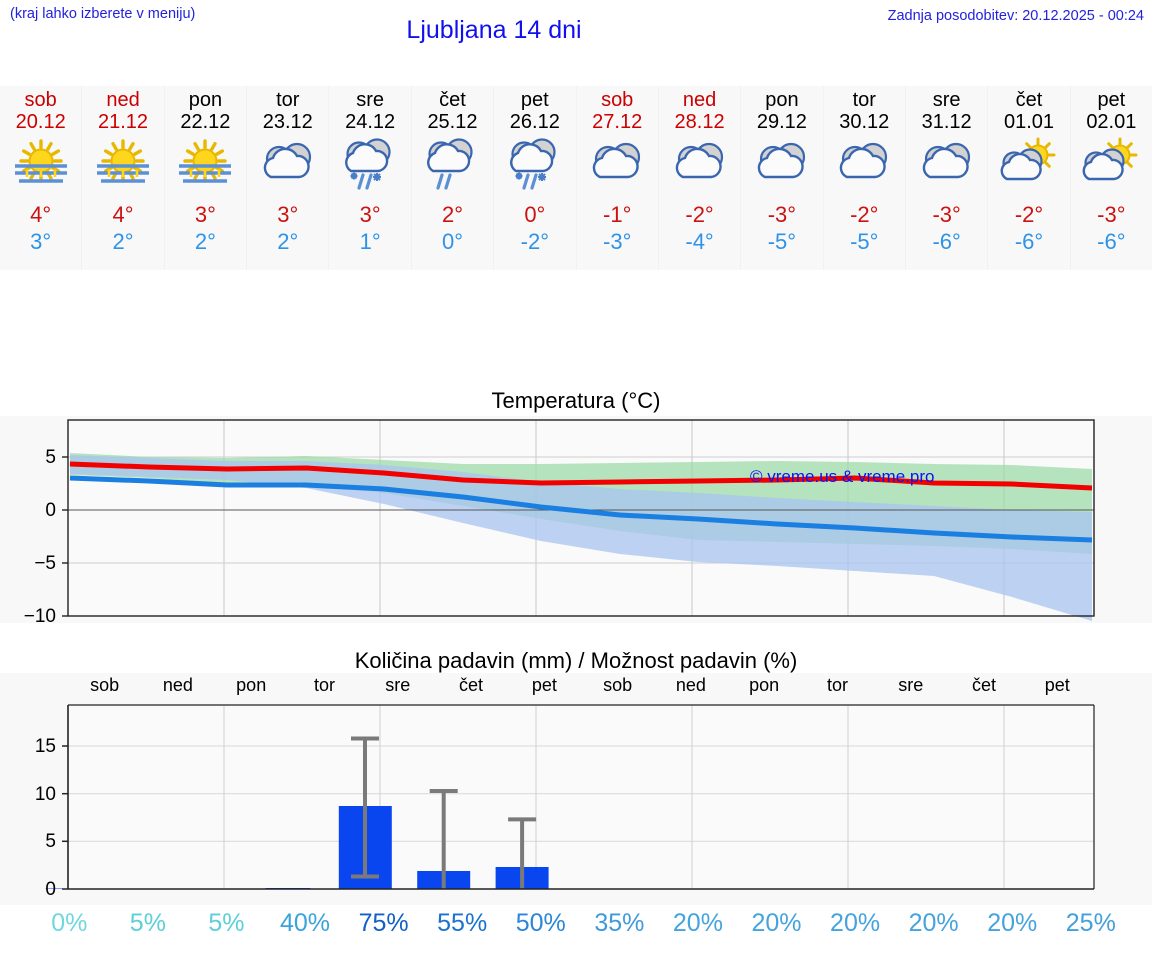 The height and width of the screenshot is (975, 1152). I want to click on day-column: pet 26.12 0° -2°, so click(535, 178).